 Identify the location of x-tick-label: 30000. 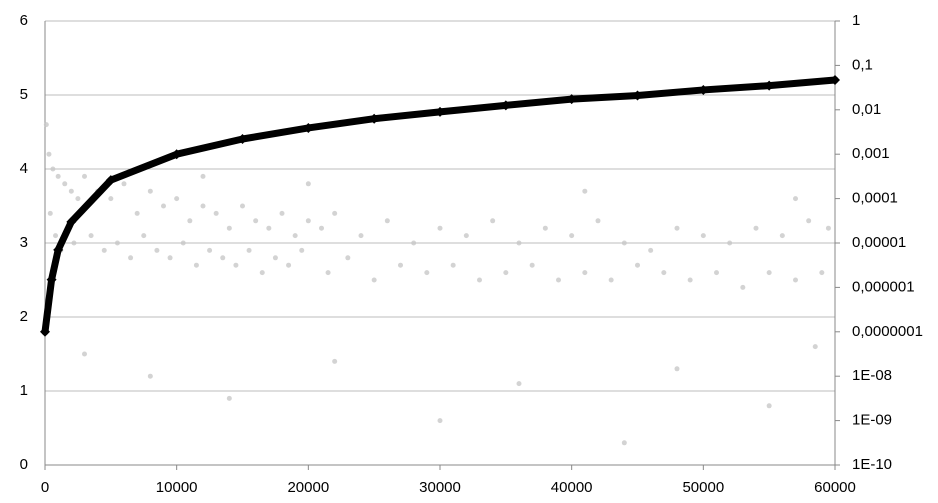
(440, 487).